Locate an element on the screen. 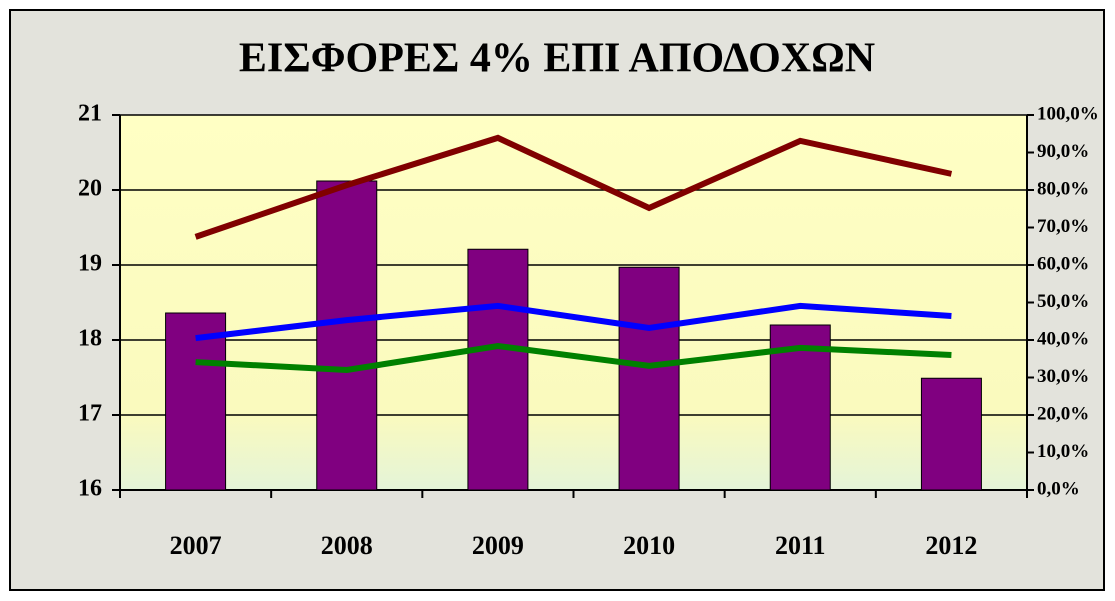 This screenshot has height=601, width=1115. y2-tick-label: 50,0% is located at coordinates (1063, 301).